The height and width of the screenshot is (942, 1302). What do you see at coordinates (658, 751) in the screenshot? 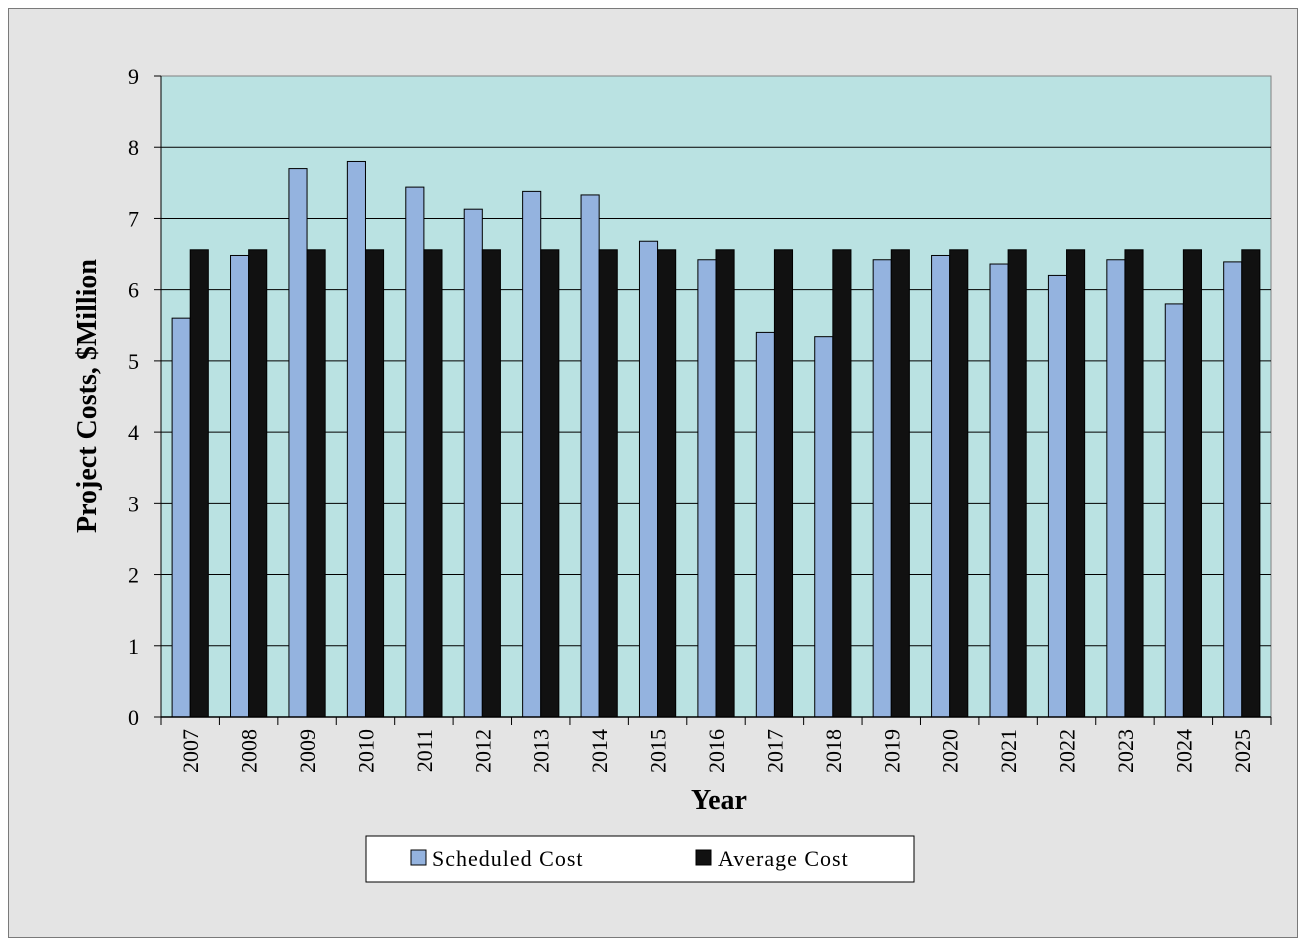
I see `x-tick-label: 2015` at bounding box center [658, 751].